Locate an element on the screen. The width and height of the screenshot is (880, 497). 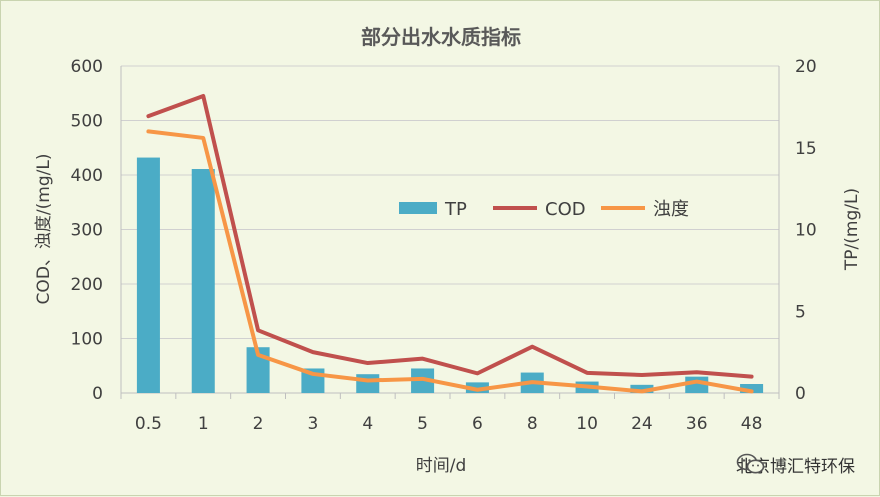
x-tick-label: 8 is located at coordinates (532, 424).